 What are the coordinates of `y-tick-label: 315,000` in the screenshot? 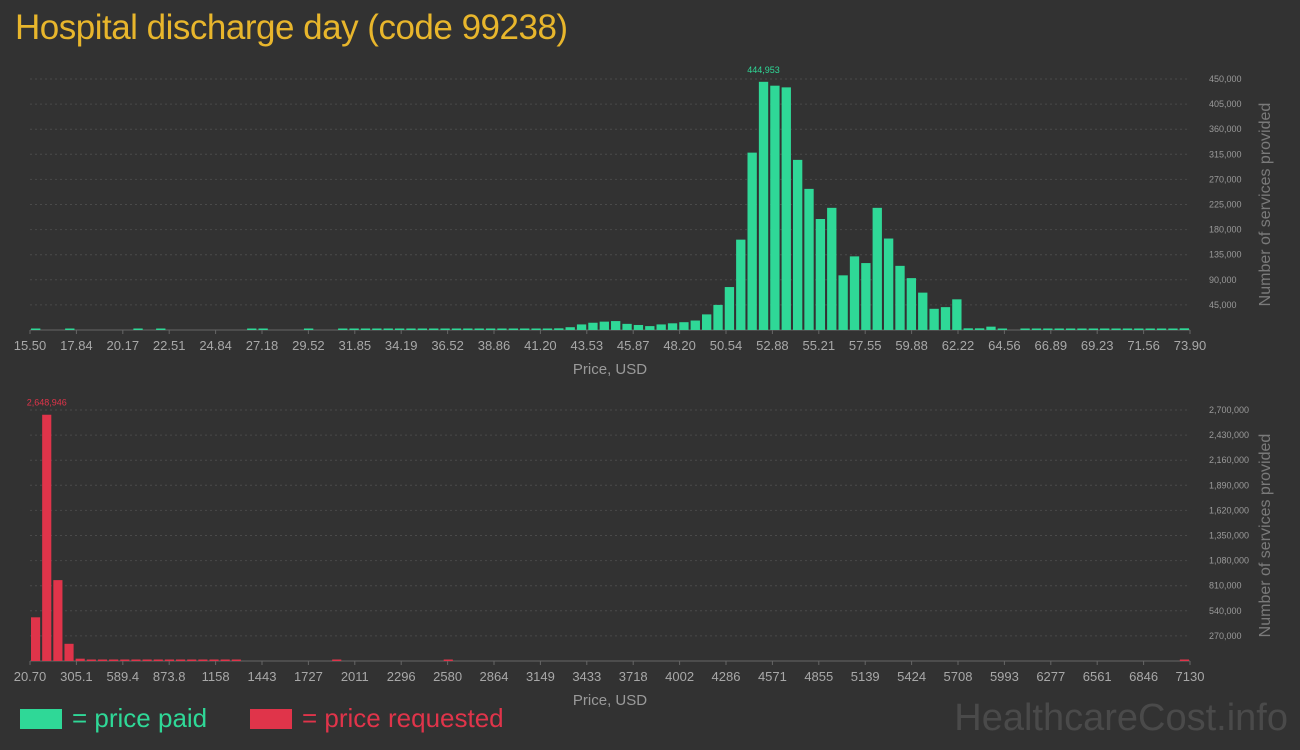 It's located at (1225, 154).